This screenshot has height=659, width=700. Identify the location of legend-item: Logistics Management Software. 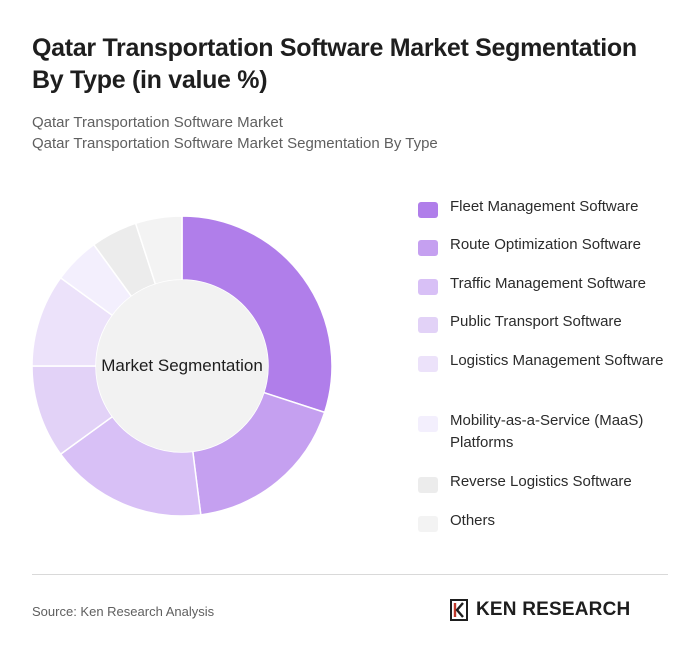
(553, 361).